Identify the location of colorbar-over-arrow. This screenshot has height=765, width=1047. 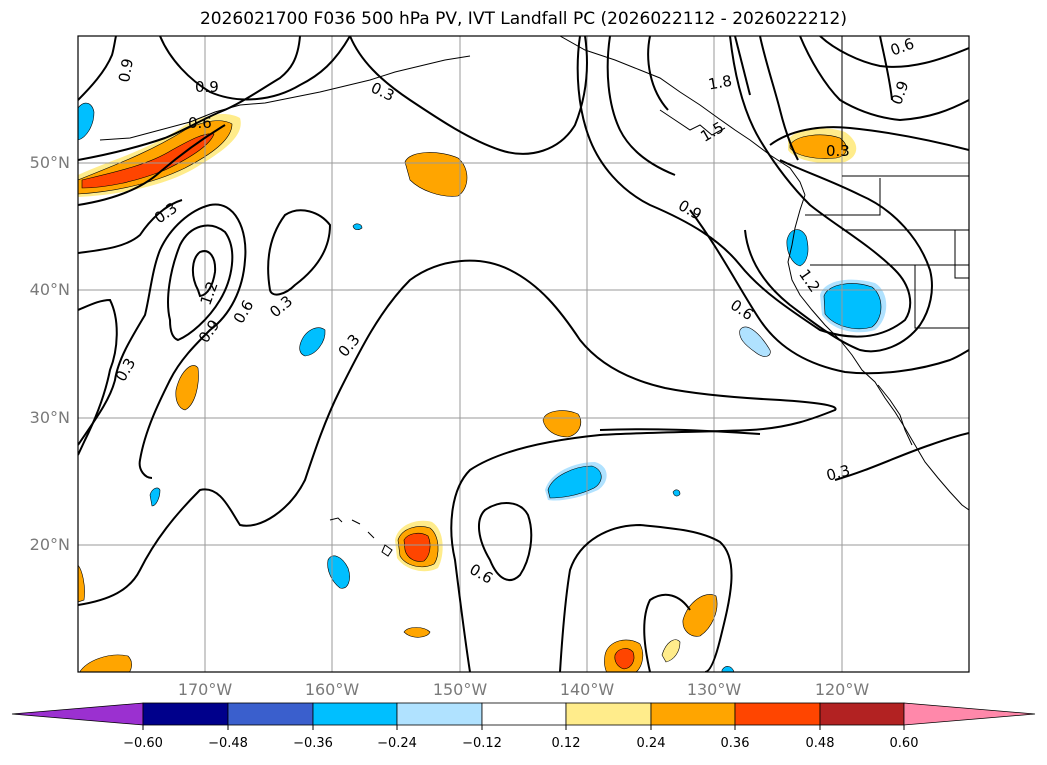
(969, 714).